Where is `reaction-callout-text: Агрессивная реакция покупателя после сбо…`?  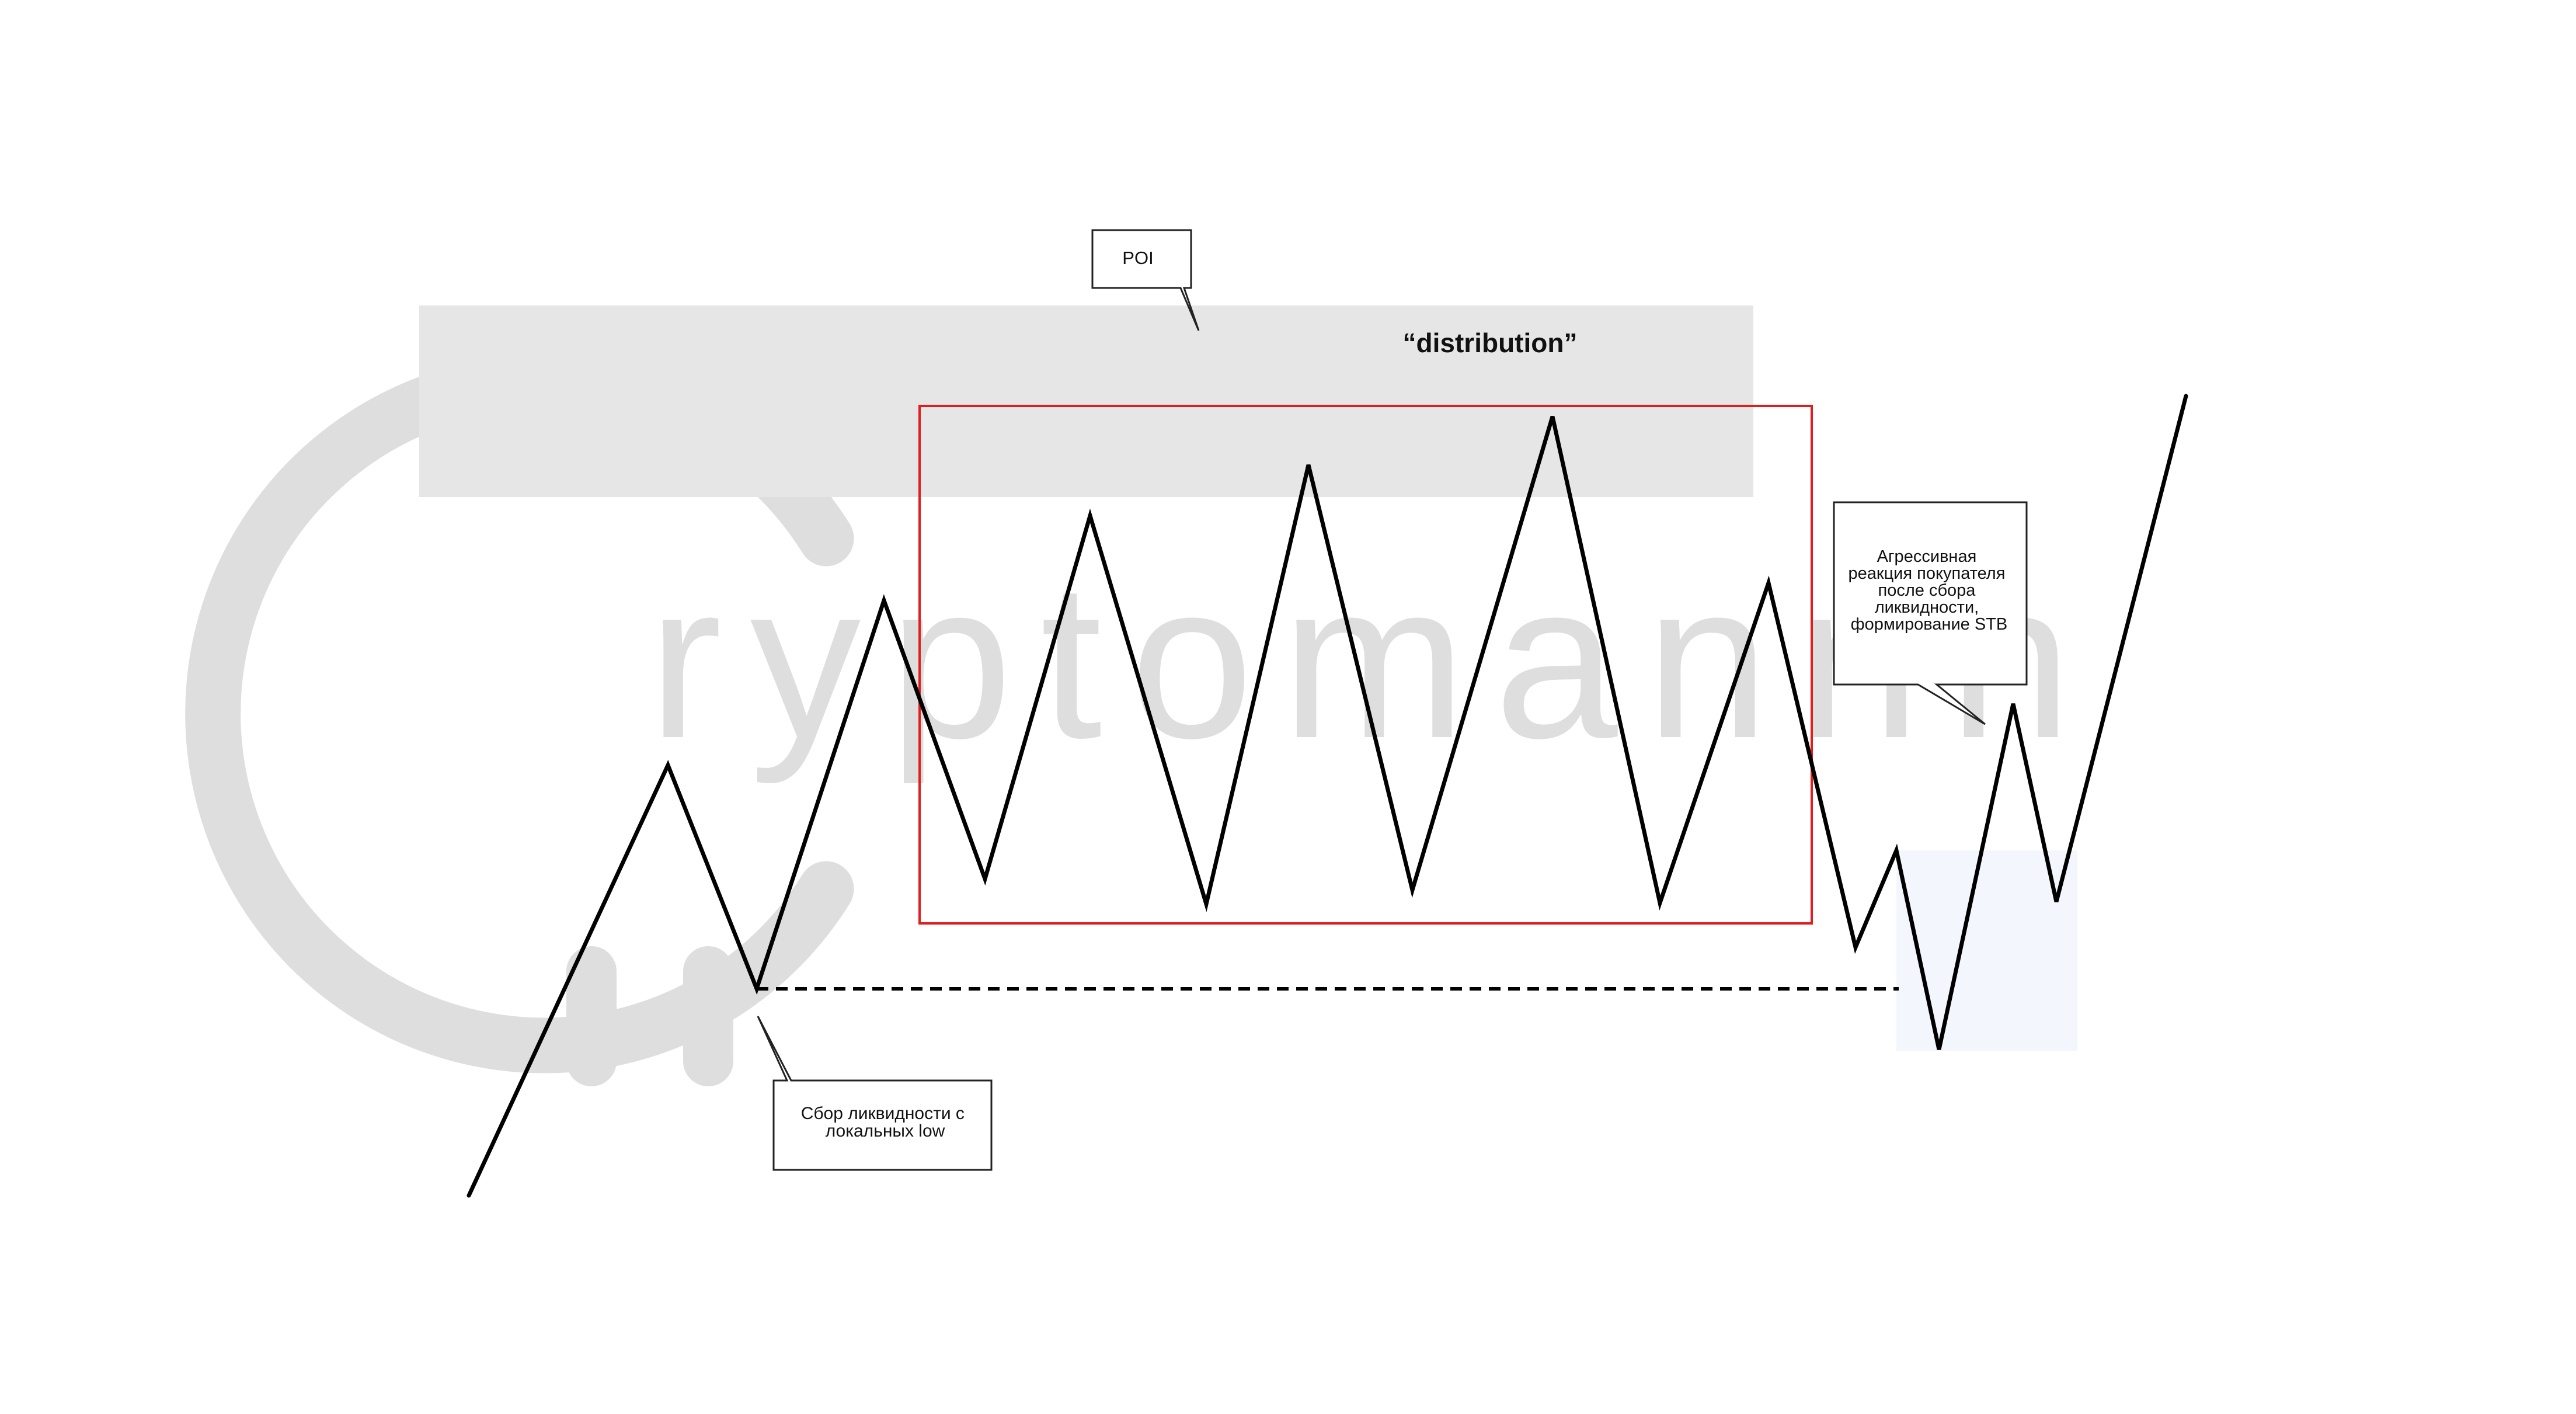
reaction-callout-text: Агрессивная реакция покупателя после сбо… is located at coordinates (1929, 590).